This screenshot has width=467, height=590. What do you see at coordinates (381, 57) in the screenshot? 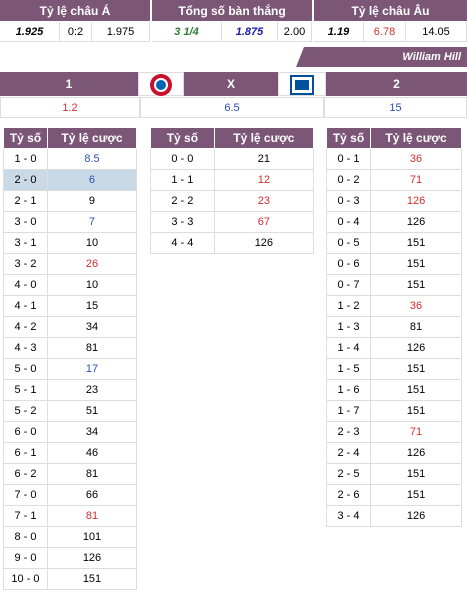
I see `bookmaker: William Hill` at bounding box center [381, 57].